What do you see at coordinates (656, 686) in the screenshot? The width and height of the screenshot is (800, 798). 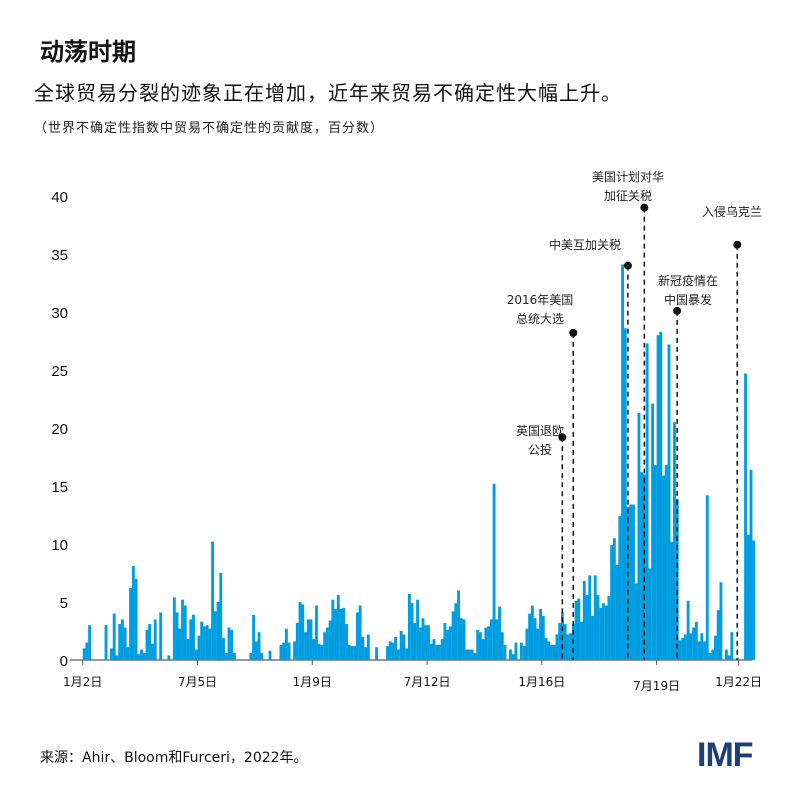 I see `x-tick-label: 7月19日` at bounding box center [656, 686].